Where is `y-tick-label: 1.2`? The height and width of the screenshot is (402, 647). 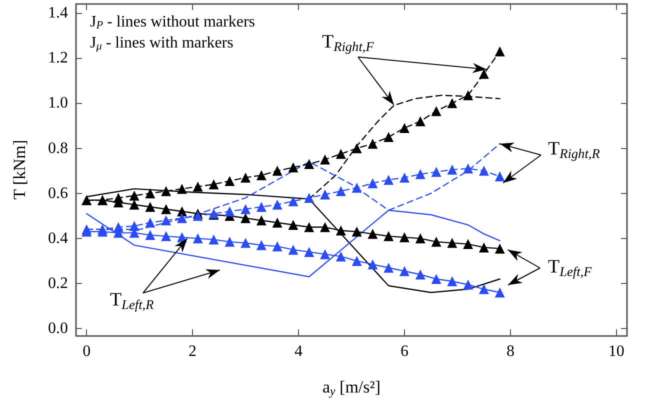
y-tick-label: 1.2 is located at coordinates (58, 58).